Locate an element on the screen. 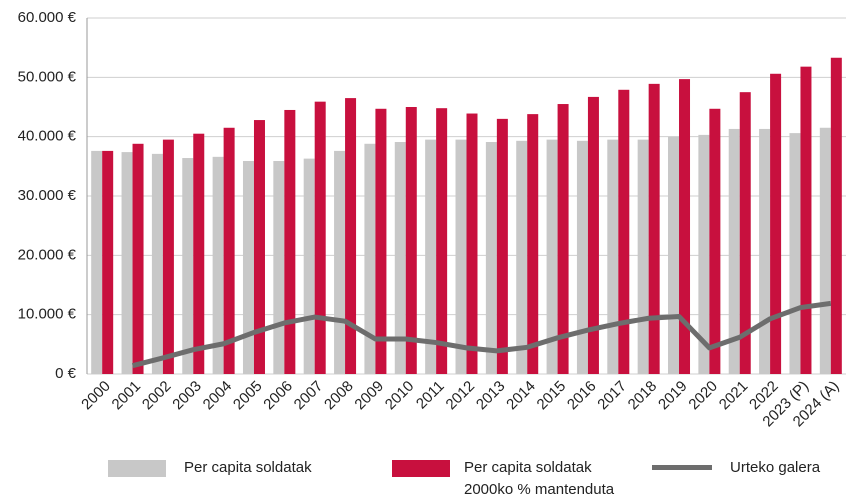 This screenshot has height=502, width=846. x-tick-label: 2019 is located at coordinates (673, 396).